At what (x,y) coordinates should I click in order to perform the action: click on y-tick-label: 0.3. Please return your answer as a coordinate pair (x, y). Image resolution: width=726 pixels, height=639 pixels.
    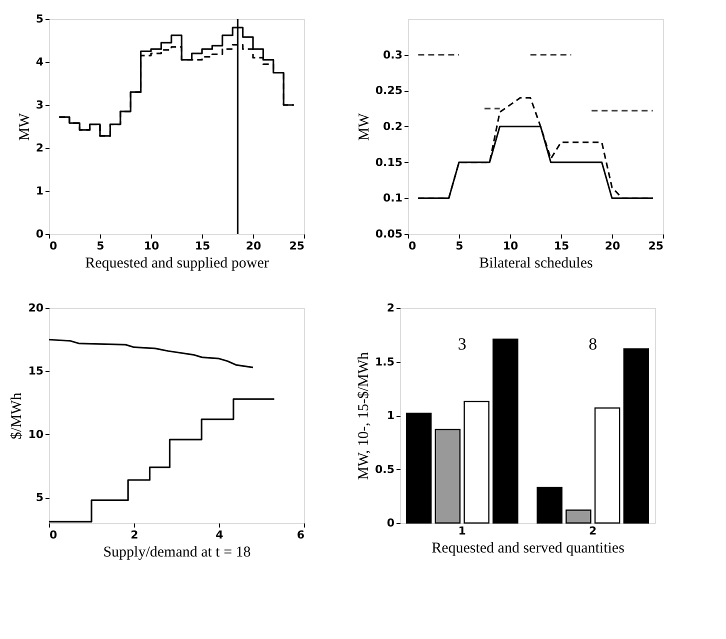
    Looking at the image, I should click on (392, 55).